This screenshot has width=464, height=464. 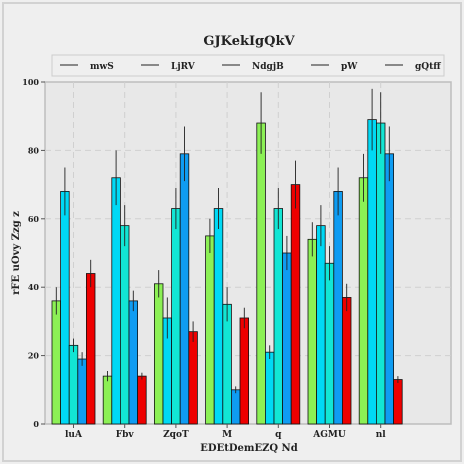 What do you see at coordinates (269, 388) in the screenshot?
I see `bar-LjRV-q` at bounding box center [269, 388].